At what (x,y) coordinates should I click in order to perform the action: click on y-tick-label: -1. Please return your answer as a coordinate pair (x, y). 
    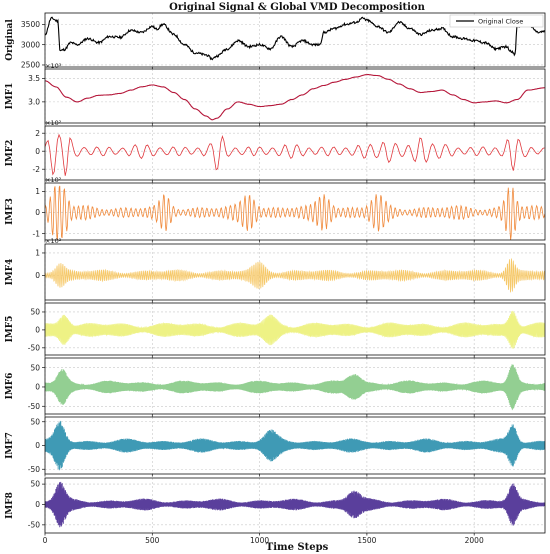
    Looking at the image, I should click on (37, 233).